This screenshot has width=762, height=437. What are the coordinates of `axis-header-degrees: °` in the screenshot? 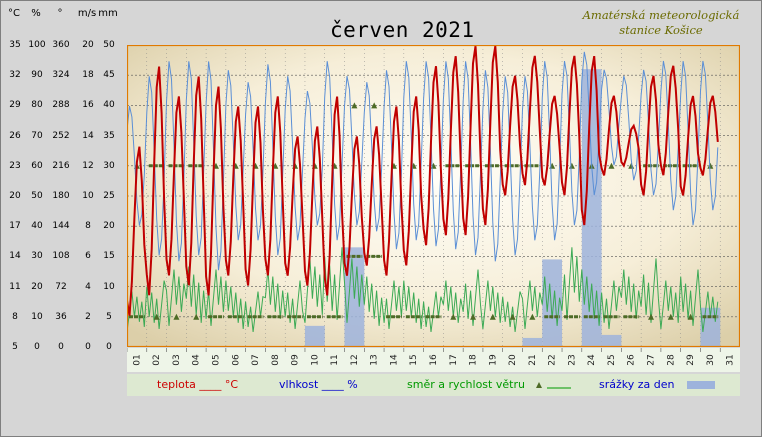 It's located at (60, 13).